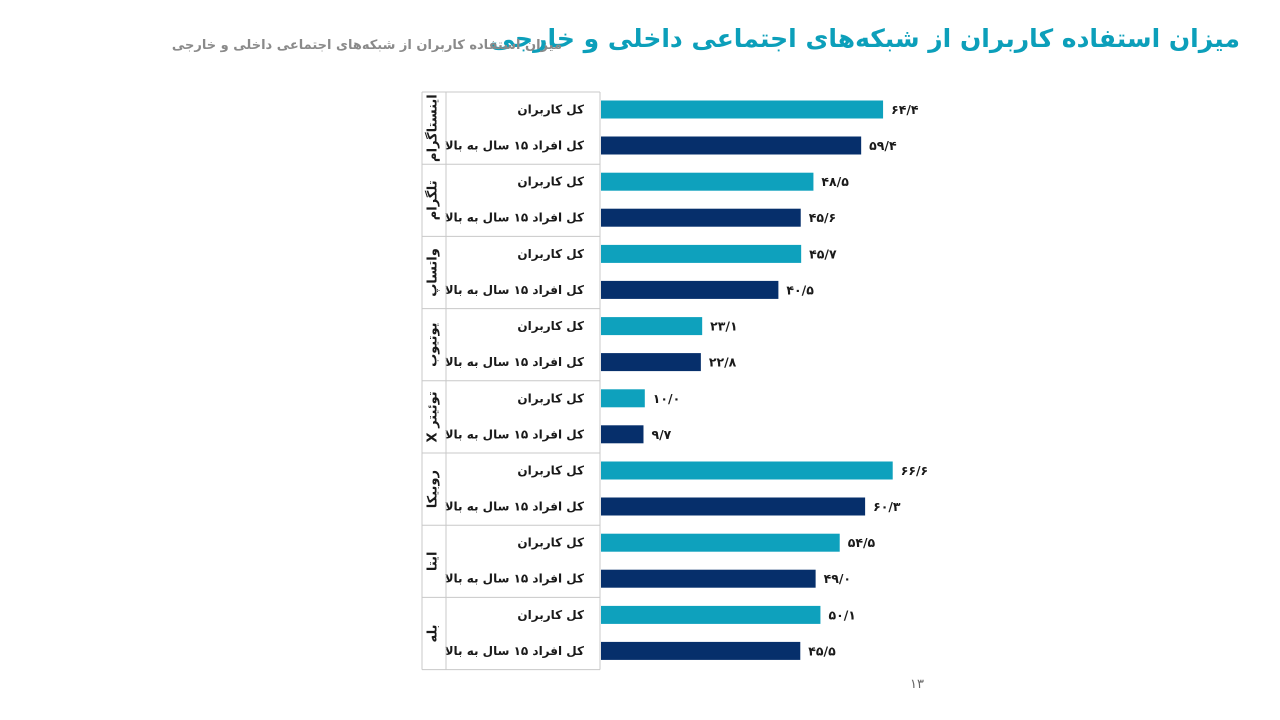 This screenshot has width=1280, height=720. What do you see at coordinates (841, 614) in the screenshot?
I see `data-label: ۵۰/۱` at bounding box center [841, 614].